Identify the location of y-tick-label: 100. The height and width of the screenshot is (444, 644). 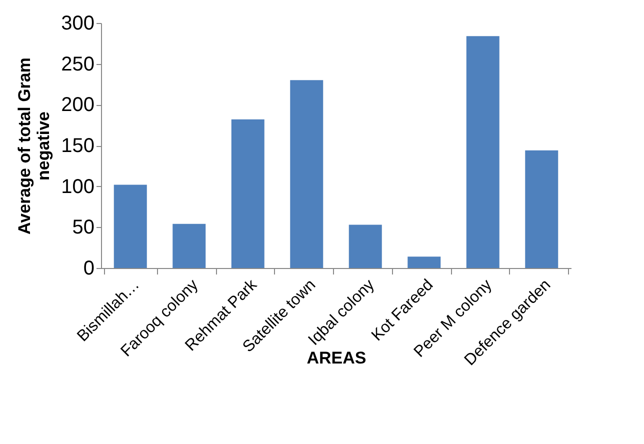
(77, 187).